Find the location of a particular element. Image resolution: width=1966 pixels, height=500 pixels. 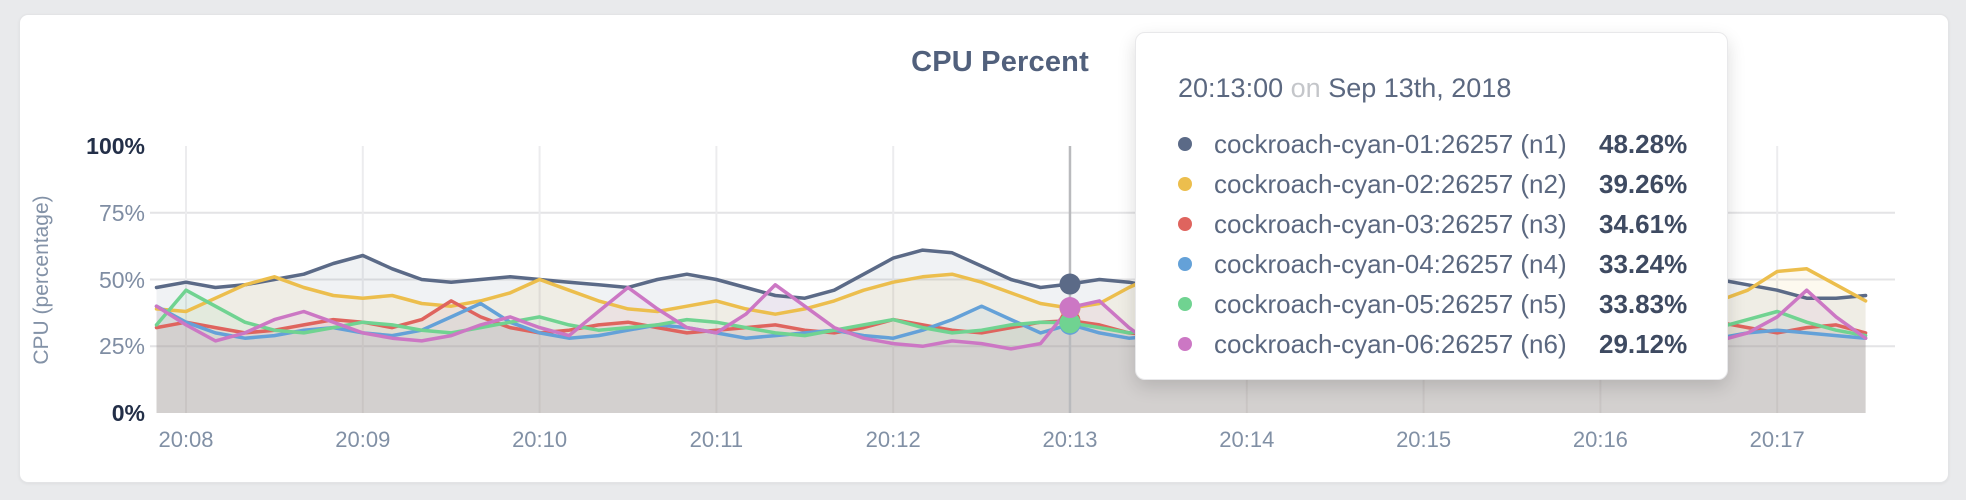

x-tick-label-2009: 20:09 is located at coordinates (363, 439).